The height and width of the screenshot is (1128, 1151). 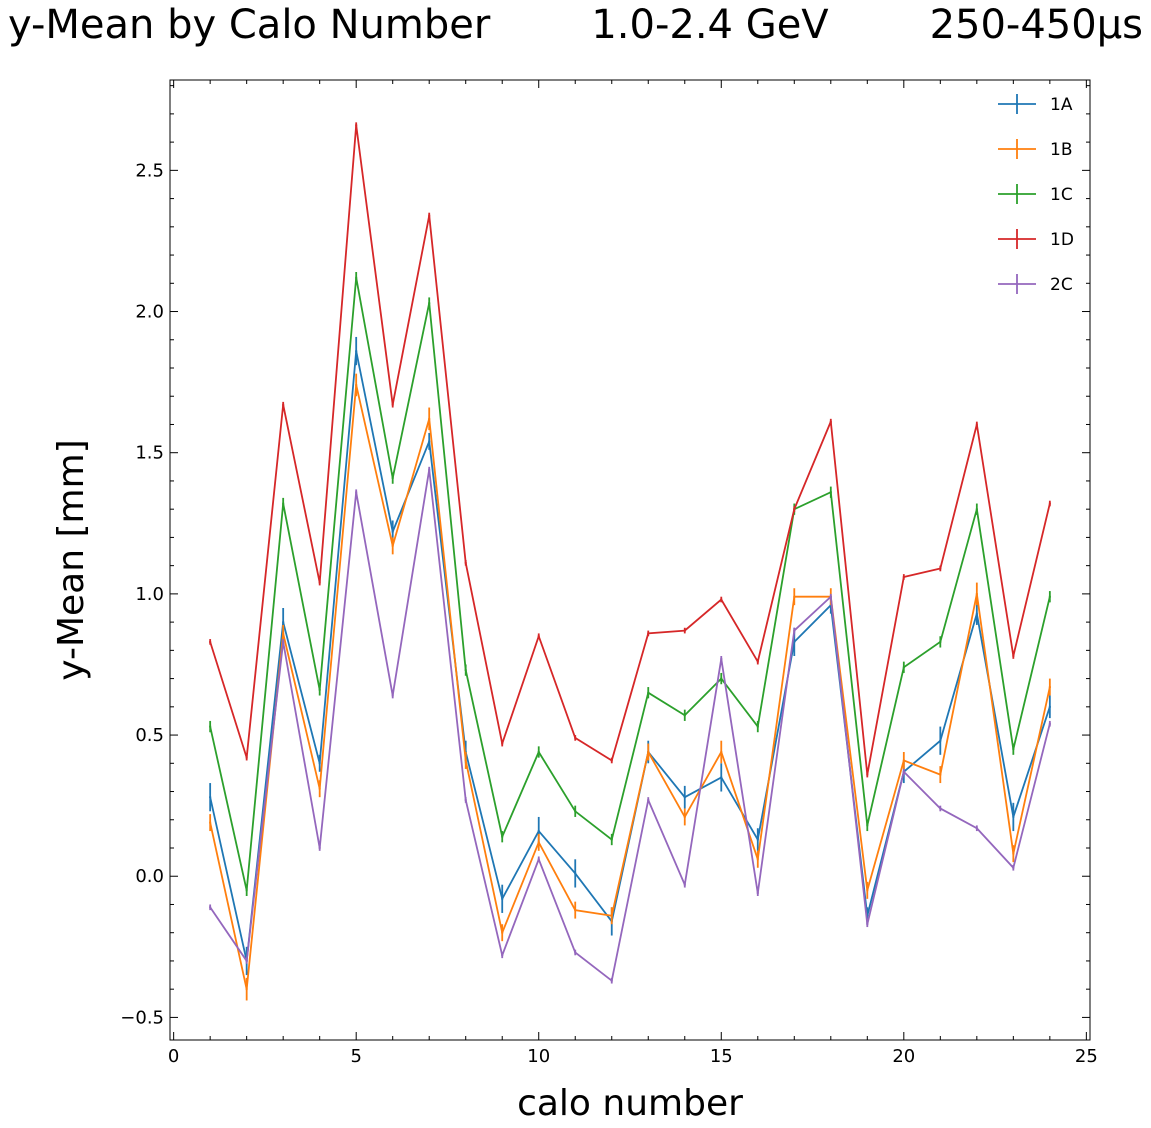 I want to click on legend-label: 1C, so click(x=1061, y=195).